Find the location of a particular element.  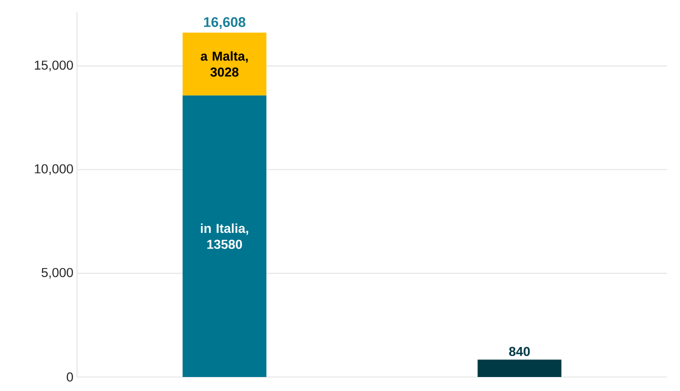

y-tick-label: 10,000 is located at coordinates (53, 169).